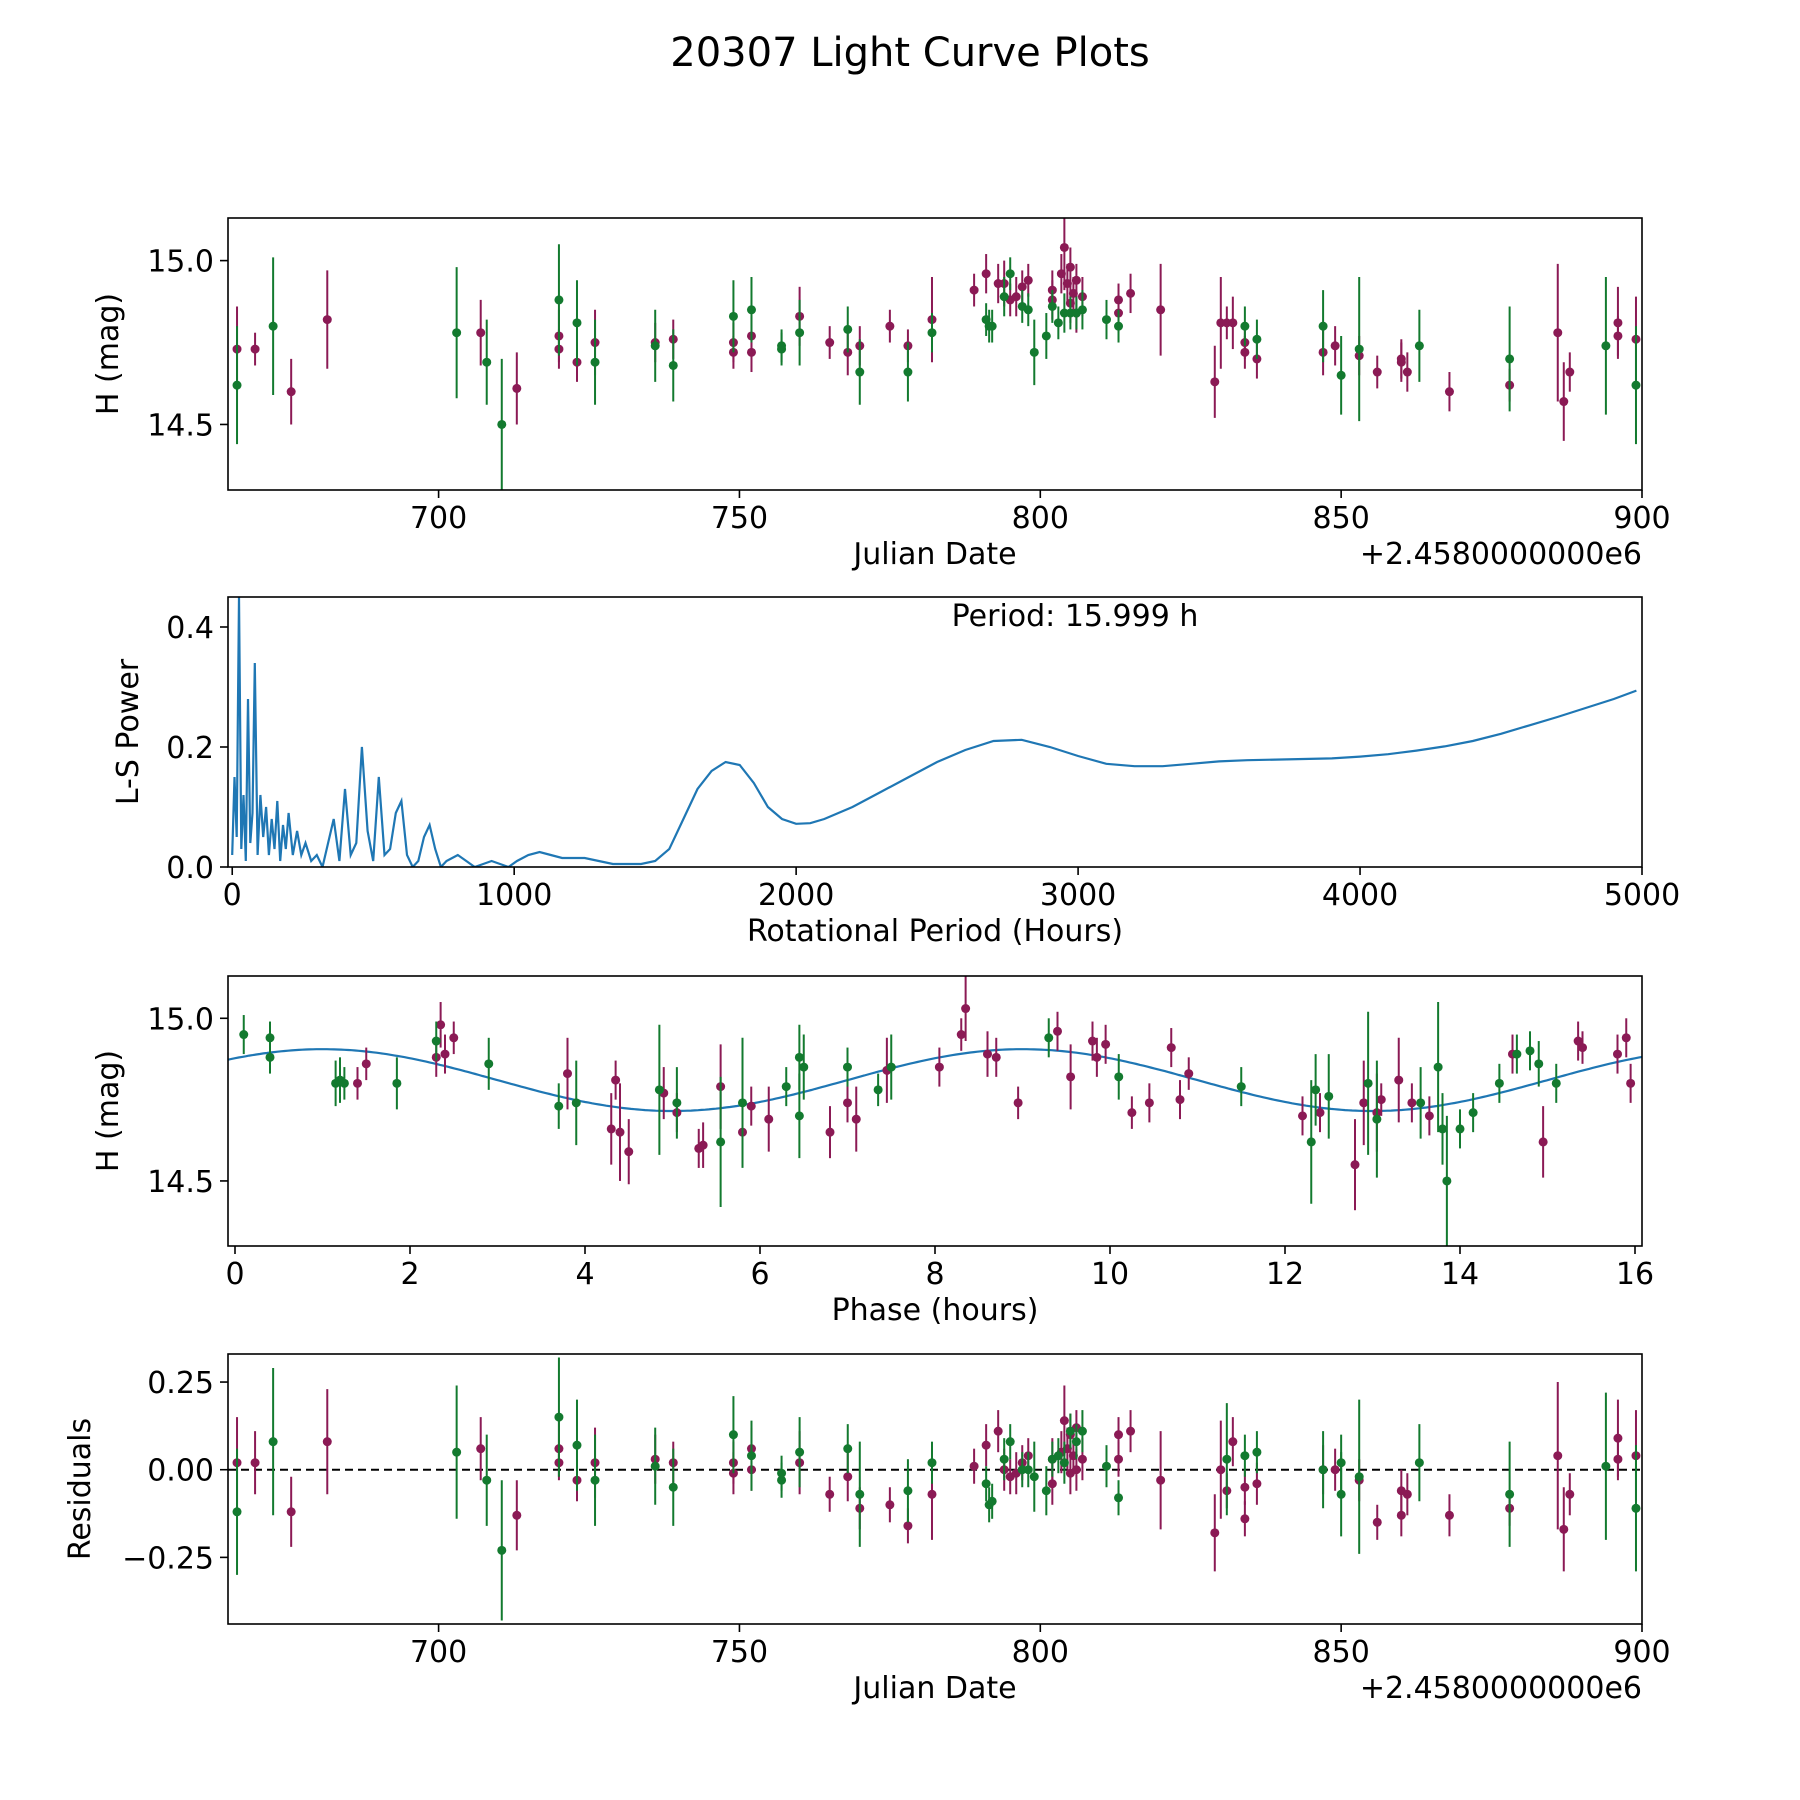  I want to click on x-tick-label: 2, so click(409, 1274).